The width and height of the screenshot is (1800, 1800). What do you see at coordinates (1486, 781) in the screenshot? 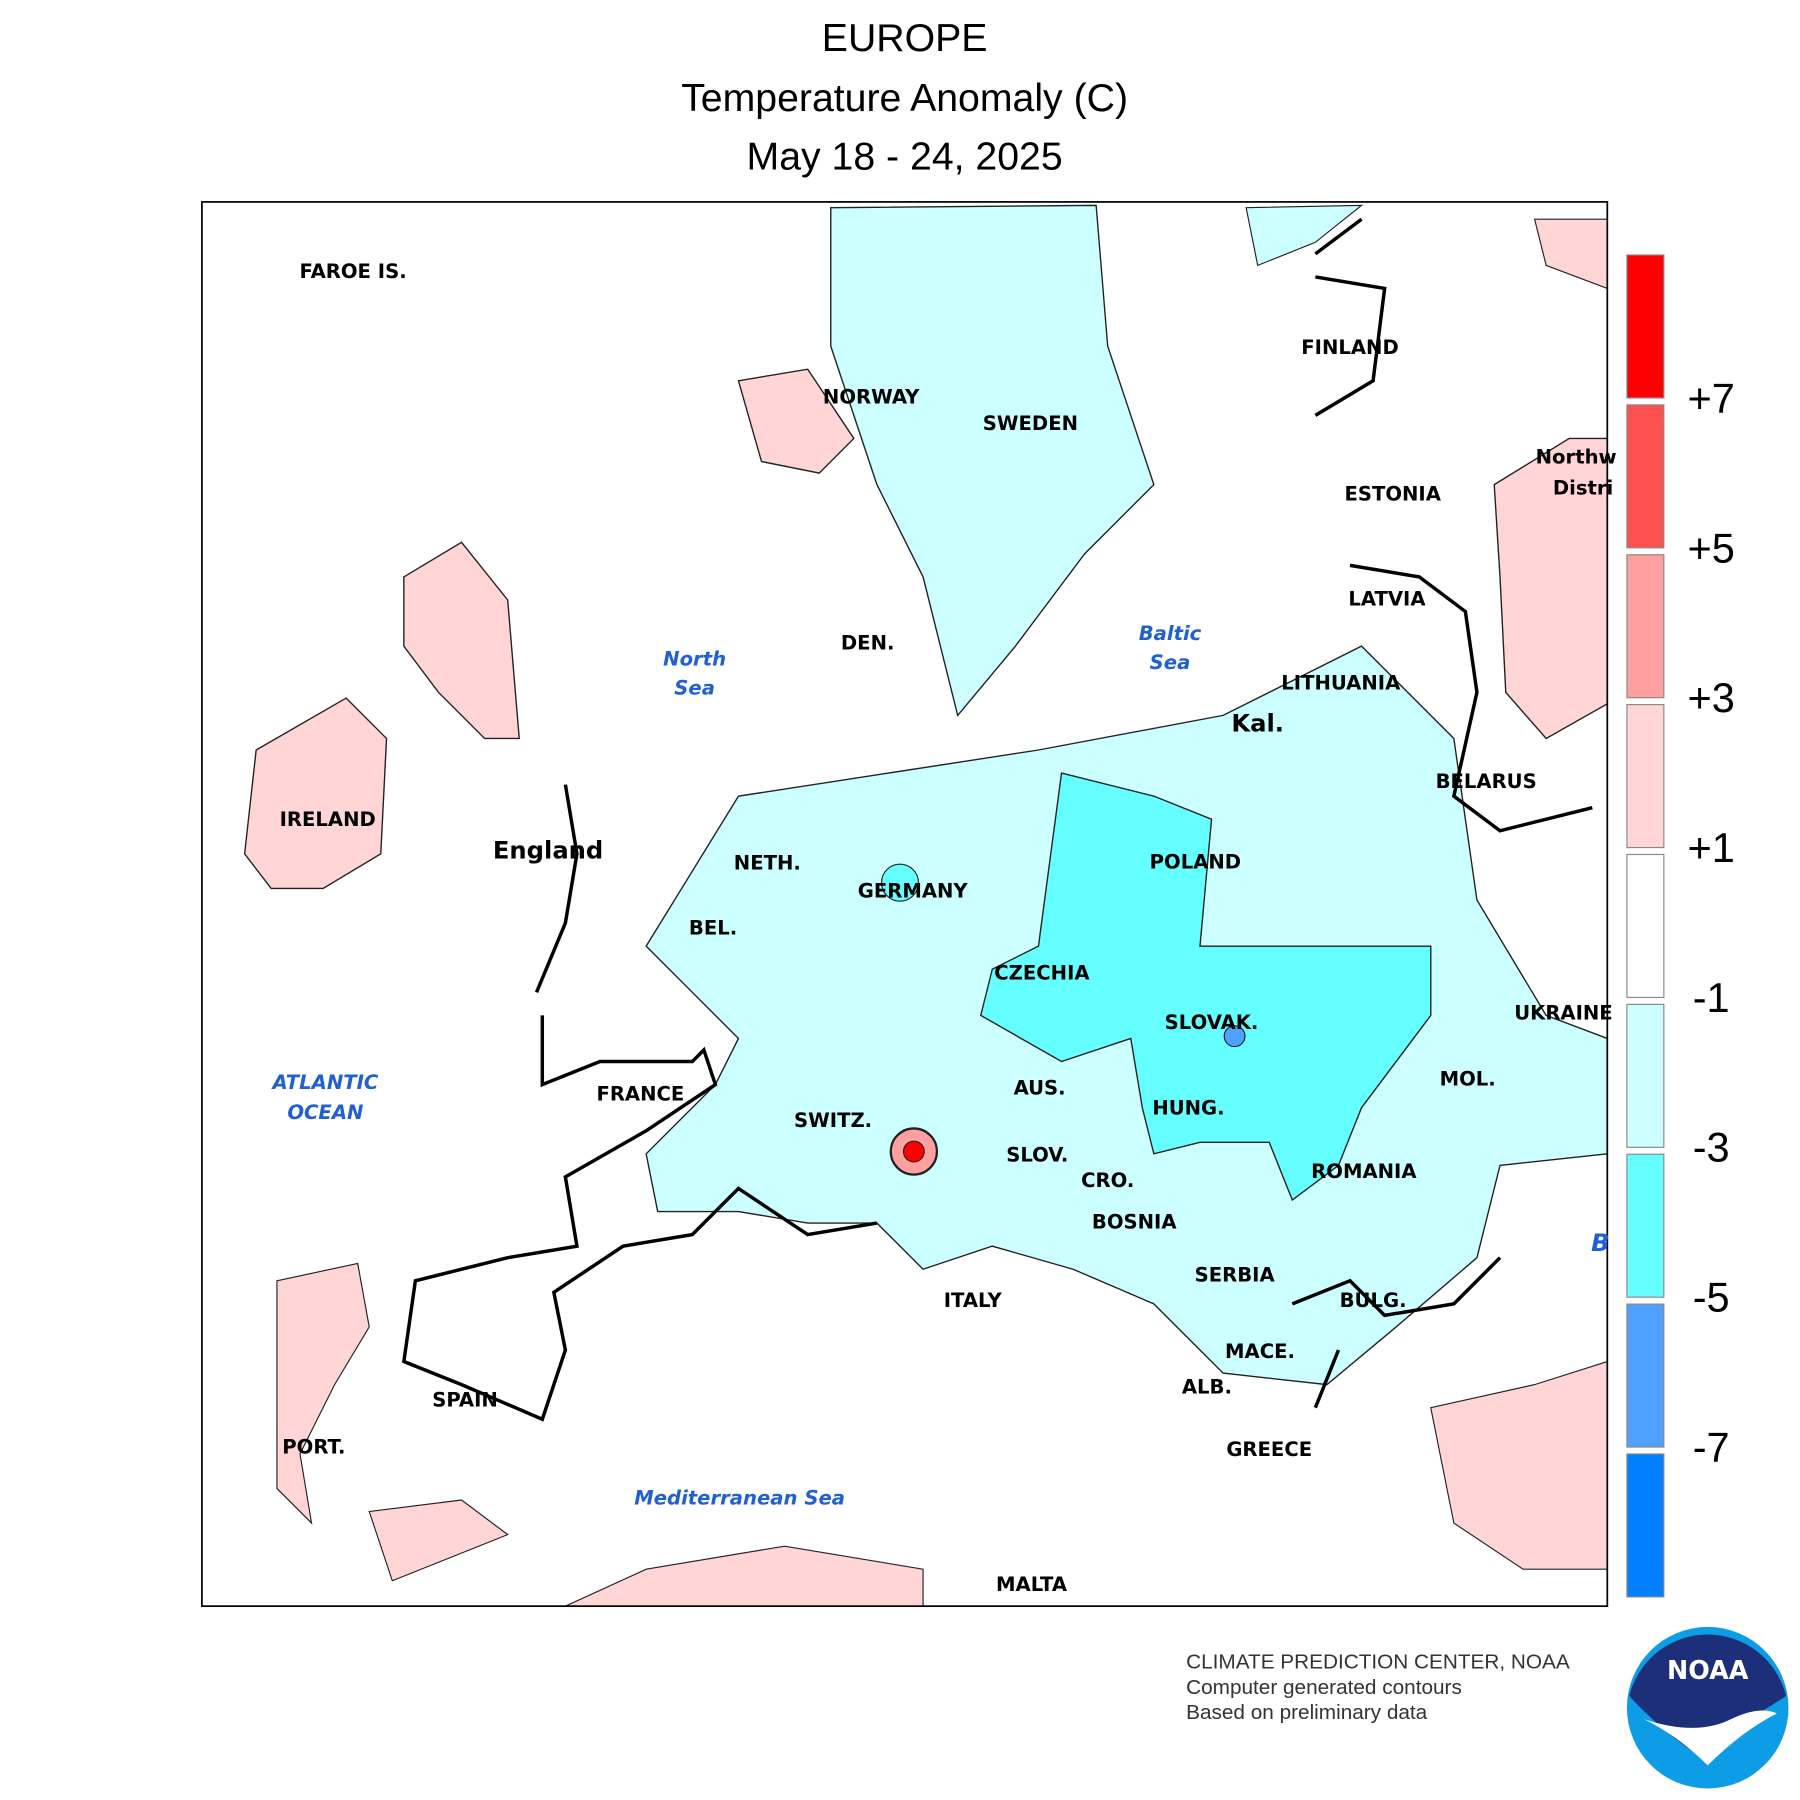
I see `country-label: BELARUS` at bounding box center [1486, 781].